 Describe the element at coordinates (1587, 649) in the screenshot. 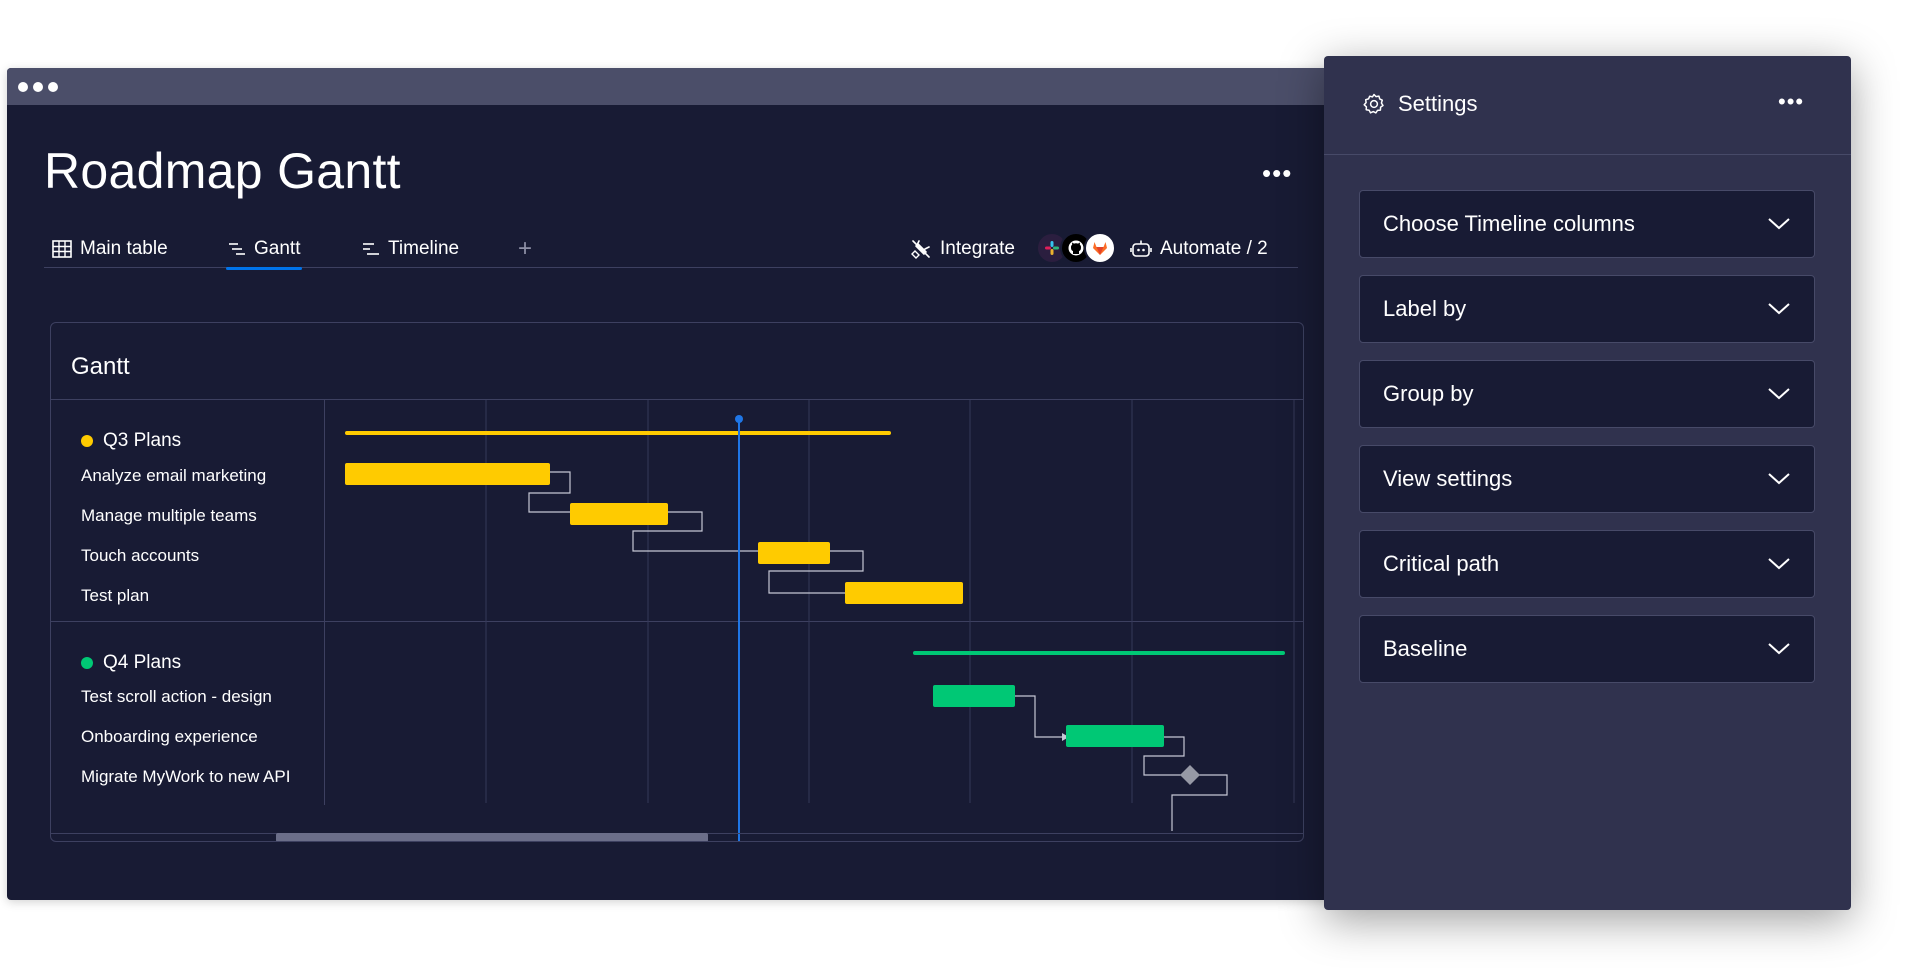

I see `dropdown-baseline: Baseline` at that location.